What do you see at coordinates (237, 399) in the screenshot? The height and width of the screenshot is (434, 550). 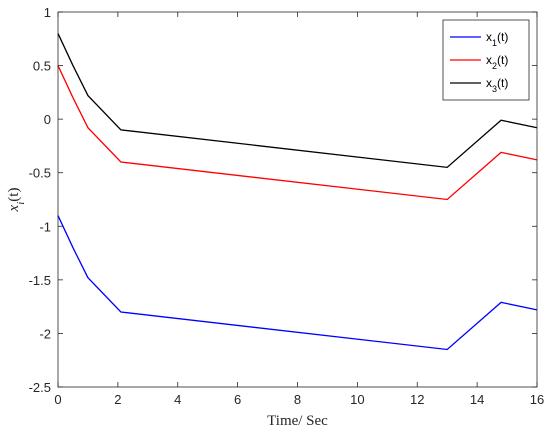 I see `x-tick-label: 6` at bounding box center [237, 399].